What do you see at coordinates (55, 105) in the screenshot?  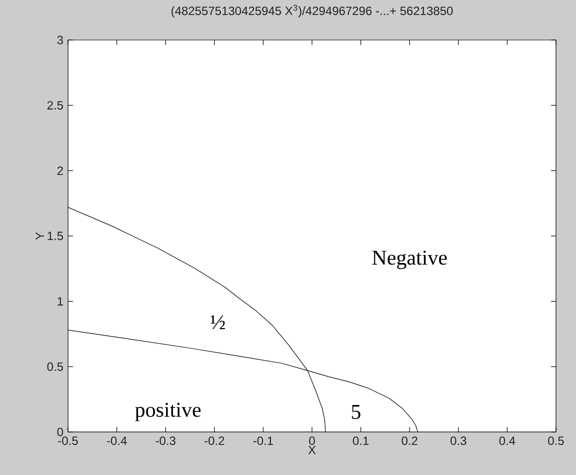 I see `y-tick-label: 2.5` at bounding box center [55, 105].